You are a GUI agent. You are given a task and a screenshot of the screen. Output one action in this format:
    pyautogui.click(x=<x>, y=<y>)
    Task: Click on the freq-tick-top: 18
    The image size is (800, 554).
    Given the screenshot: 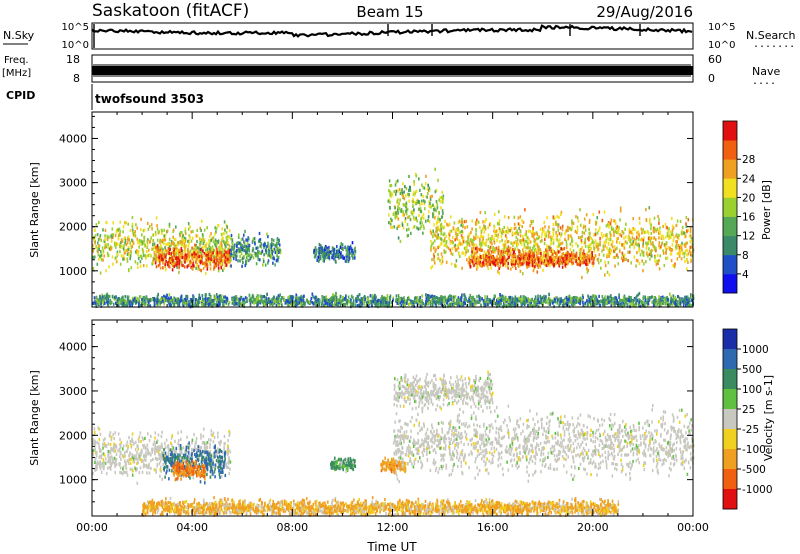 What is the action you would take?
    pyautogui.click(x=73, y=59)
    